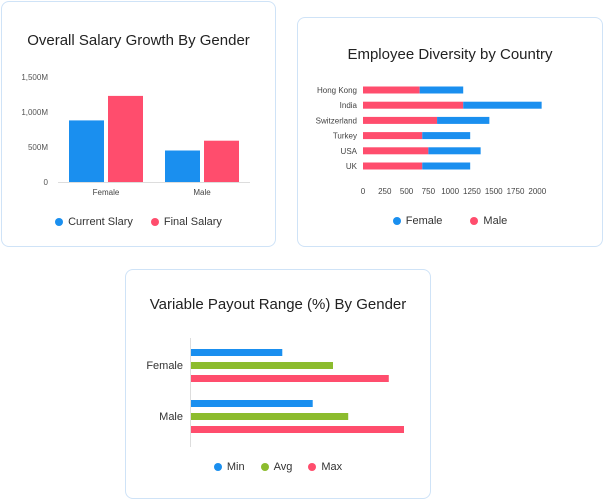 The width and height of the screenshot is (604, 501). I want to click on legend-item-female: Female, so click(417, 221).